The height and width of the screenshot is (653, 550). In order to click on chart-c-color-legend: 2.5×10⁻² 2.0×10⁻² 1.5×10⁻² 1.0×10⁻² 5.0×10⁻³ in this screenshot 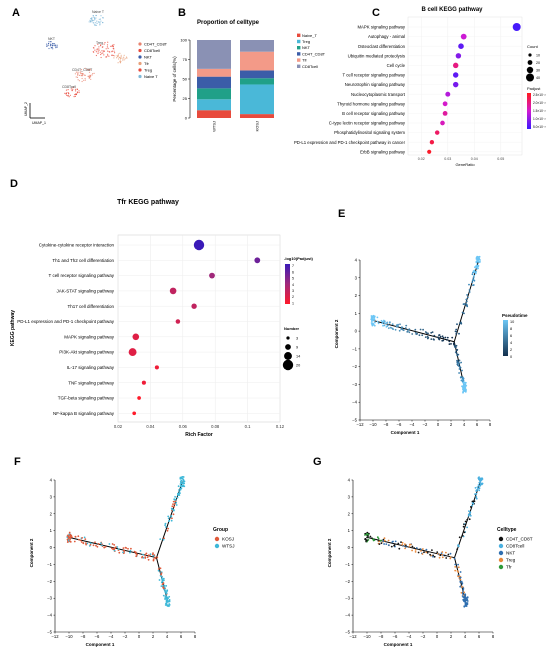, I will do `click(539, 111)`.